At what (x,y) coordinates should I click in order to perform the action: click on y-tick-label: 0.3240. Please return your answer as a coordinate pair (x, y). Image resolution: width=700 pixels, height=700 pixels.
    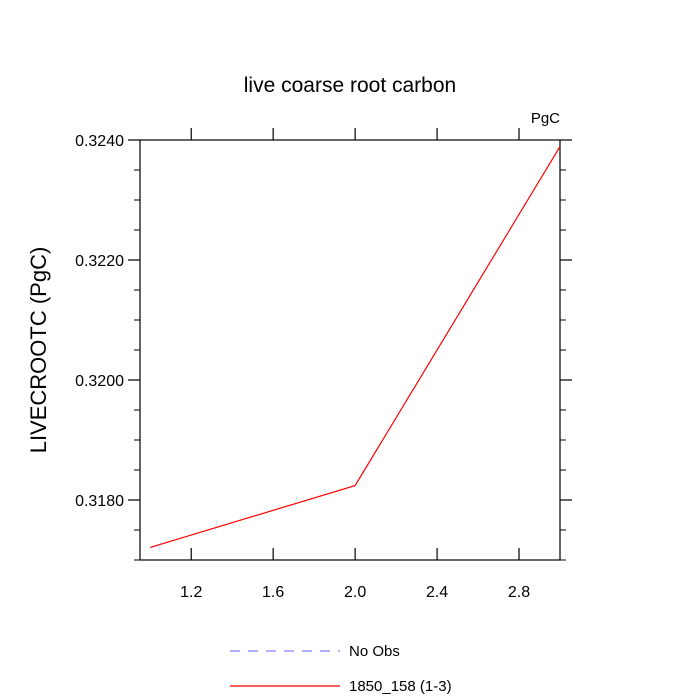
    Looking at the image, I should click on (99, 141).